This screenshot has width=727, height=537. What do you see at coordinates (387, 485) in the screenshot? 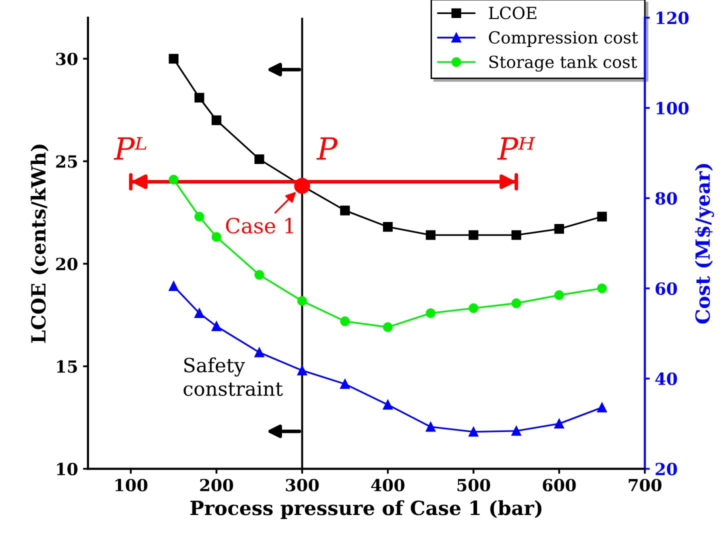
I see `x-tick-label: 400` at bounding box center [387, 485].